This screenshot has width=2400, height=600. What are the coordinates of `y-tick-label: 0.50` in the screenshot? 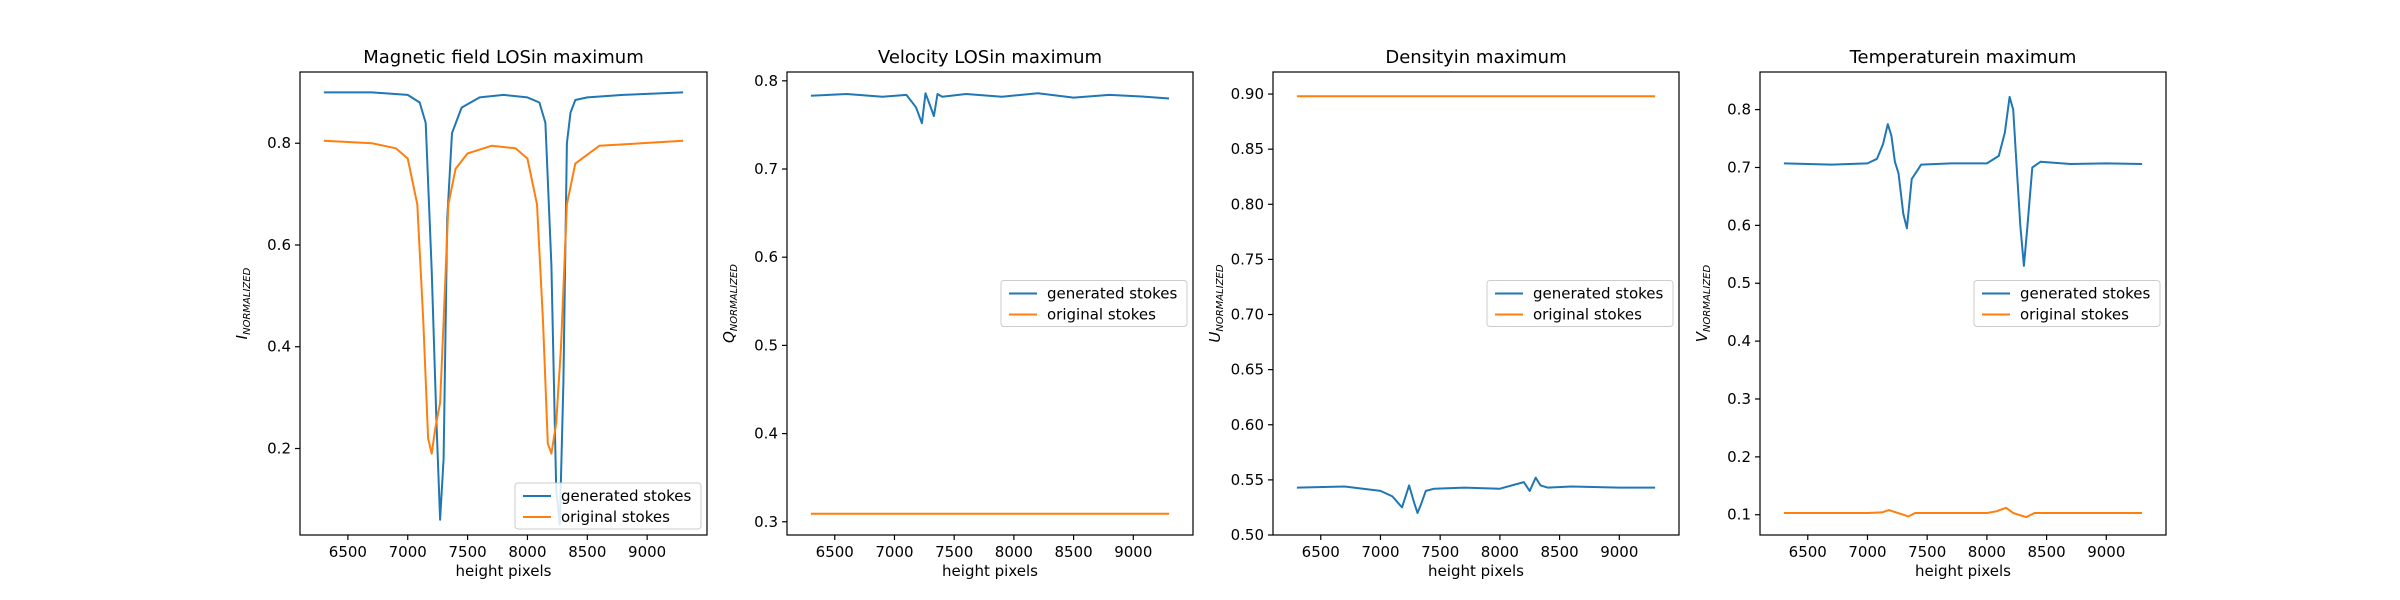 It's located at (1247, 535).